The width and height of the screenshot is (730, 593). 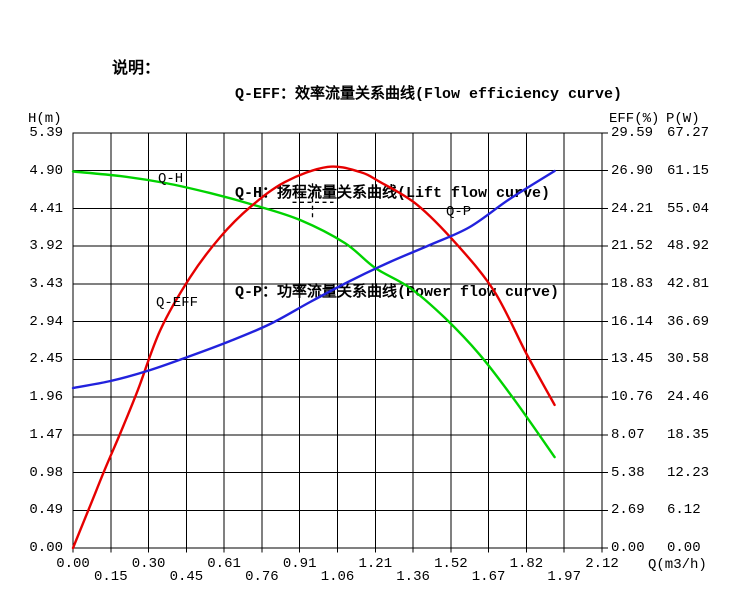 What do you see at coordinates (688, 133) in the screenshot?
I see `p-axis-tick-label: 67.27` at bounding box center [688, 133].